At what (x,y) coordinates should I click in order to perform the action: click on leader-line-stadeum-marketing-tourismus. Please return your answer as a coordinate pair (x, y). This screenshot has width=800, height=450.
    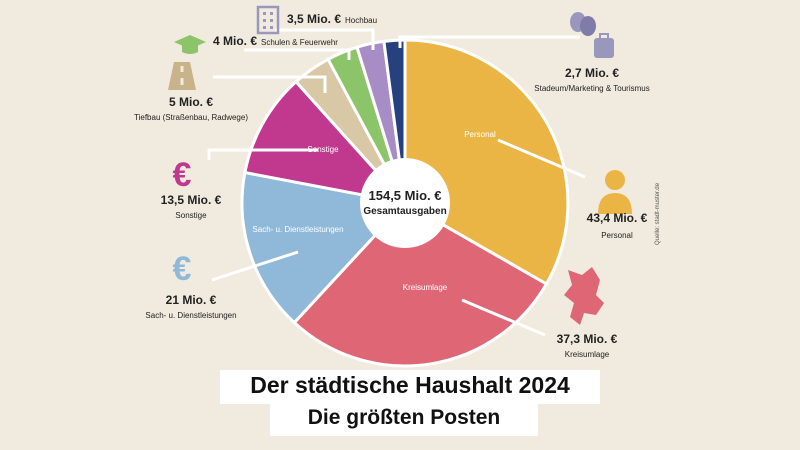
    Looking at the image, I should click on (489, 41).